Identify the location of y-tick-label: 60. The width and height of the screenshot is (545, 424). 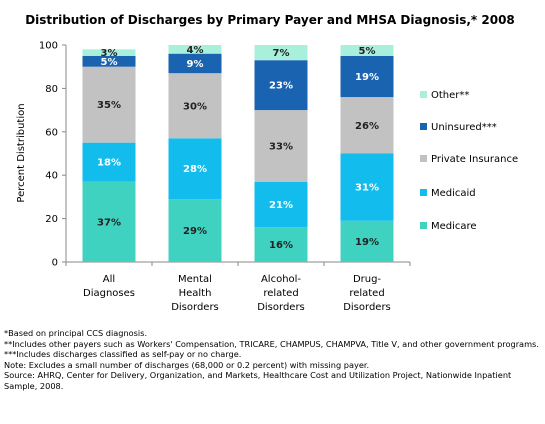
(51, 132).